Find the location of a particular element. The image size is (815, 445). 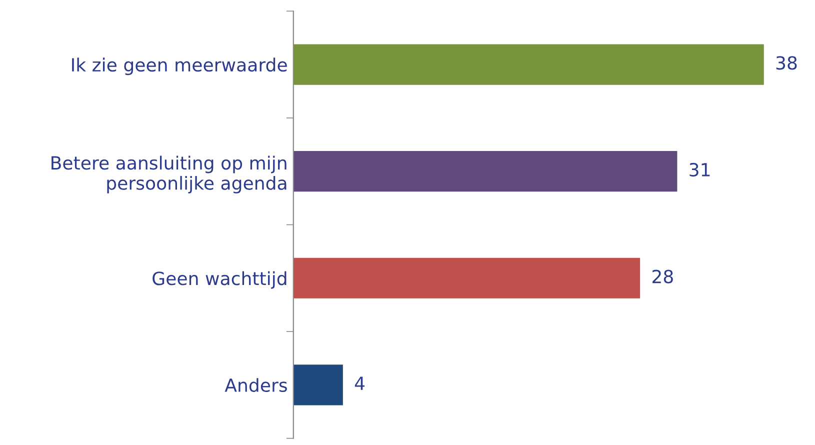

y-tick-label: Betere aansluiting op mijn persoonlijke agenda is located at coordinates (169, 175).